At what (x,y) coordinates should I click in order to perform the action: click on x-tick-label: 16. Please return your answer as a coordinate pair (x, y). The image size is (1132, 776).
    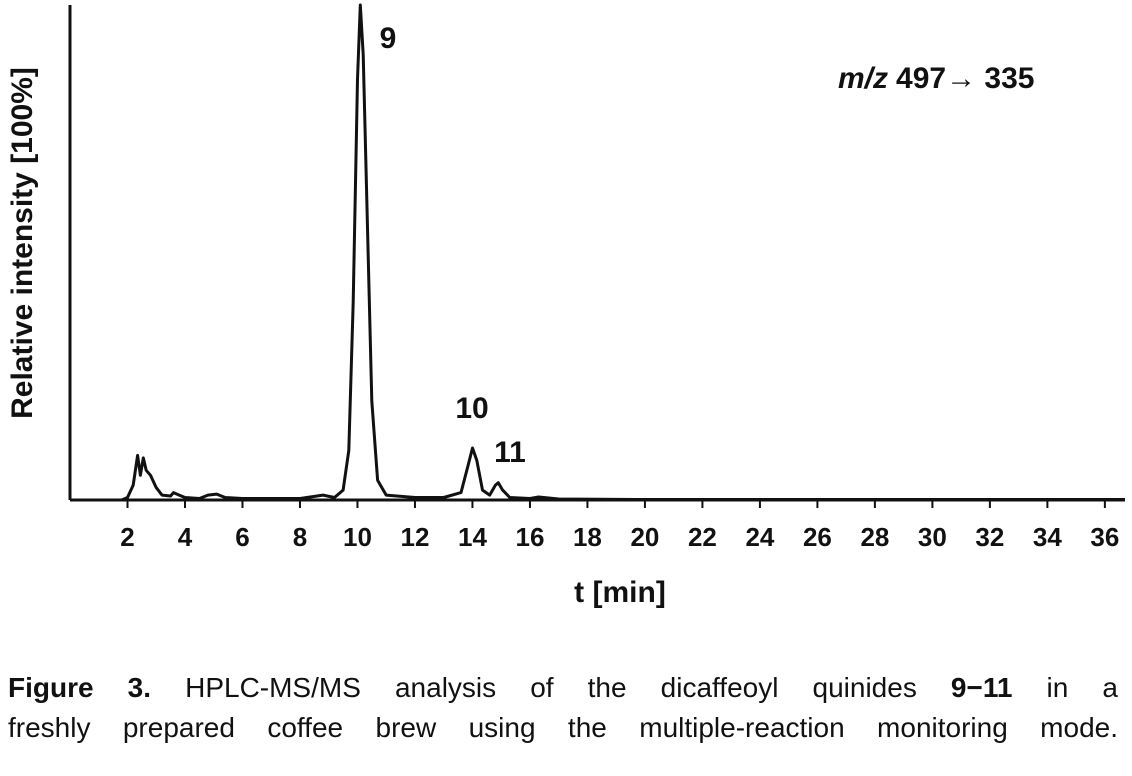
    Looking at the image, I should click on (529, 537).